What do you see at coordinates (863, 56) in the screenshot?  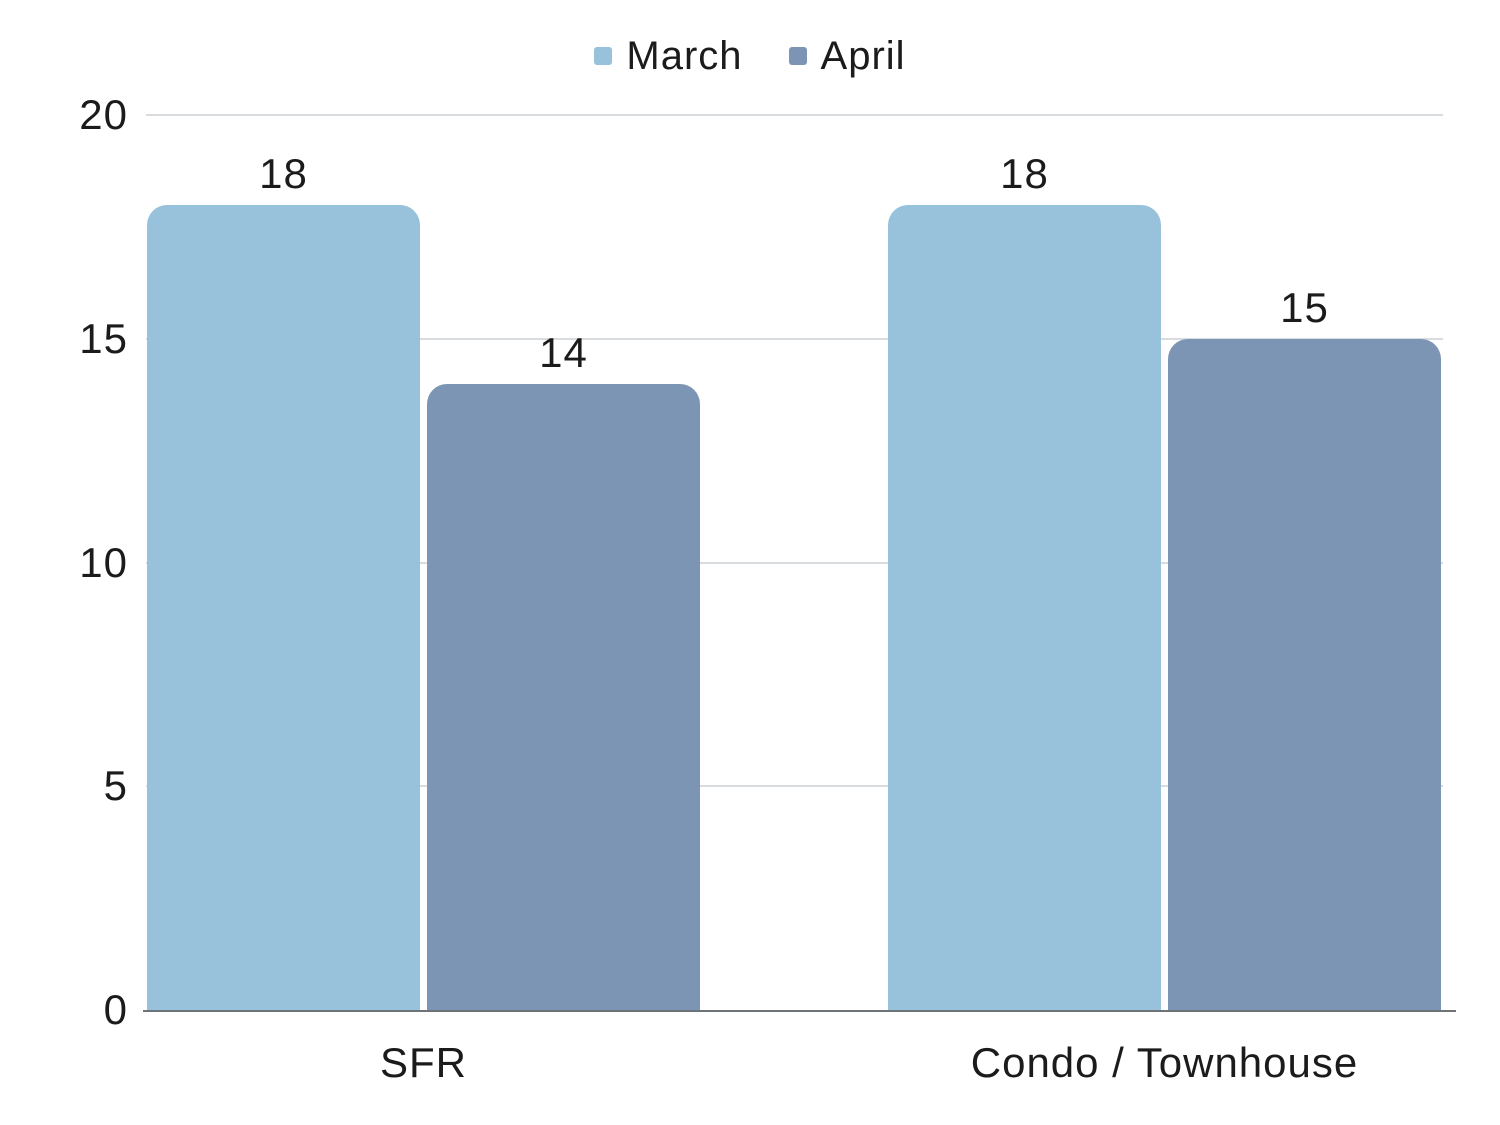 I see `legend-label-april: April` at bounding box center [863, 56].